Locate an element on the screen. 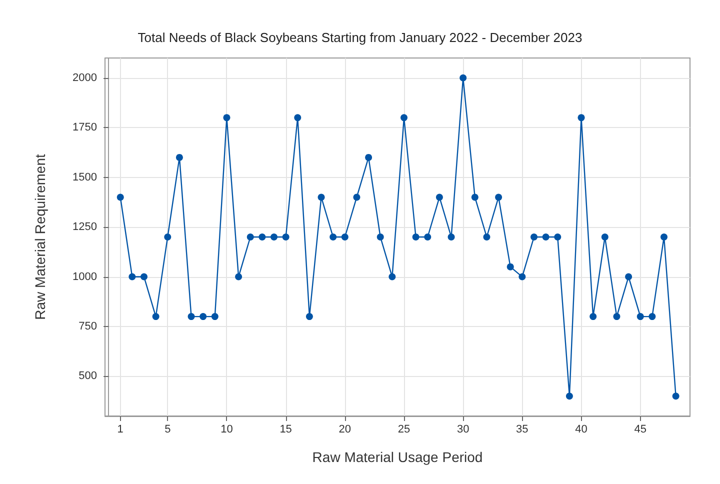  y-tick-label: 750 is located at coordinates (87, 326).